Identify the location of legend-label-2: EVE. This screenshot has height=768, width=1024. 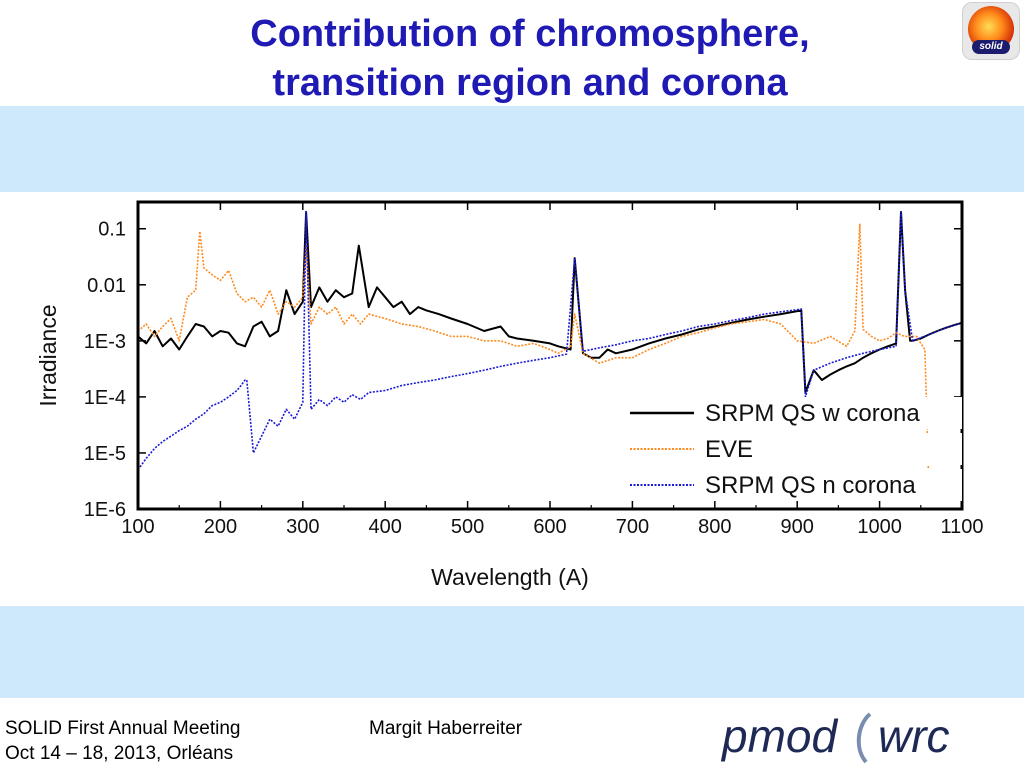
(729, 449).